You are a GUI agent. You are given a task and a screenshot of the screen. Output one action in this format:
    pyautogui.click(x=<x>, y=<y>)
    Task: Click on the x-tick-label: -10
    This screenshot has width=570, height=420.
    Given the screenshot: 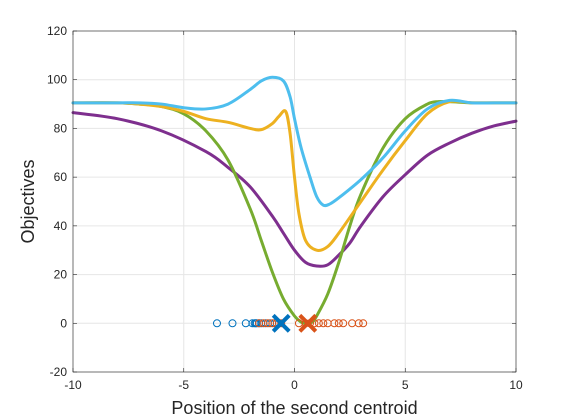 What is the action you would take?
    pyautogui.click(x=73, y=385)
    